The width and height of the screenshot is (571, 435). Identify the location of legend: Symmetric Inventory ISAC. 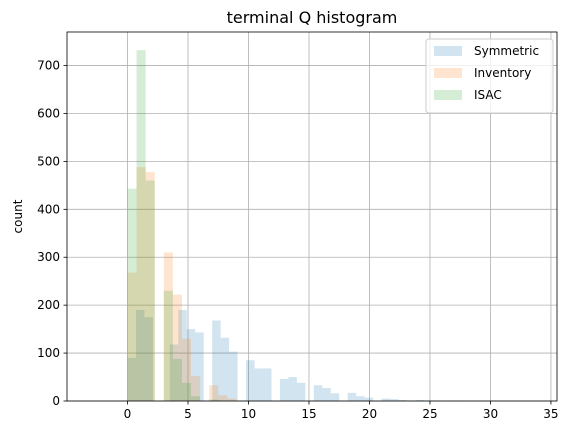
(489, 76).